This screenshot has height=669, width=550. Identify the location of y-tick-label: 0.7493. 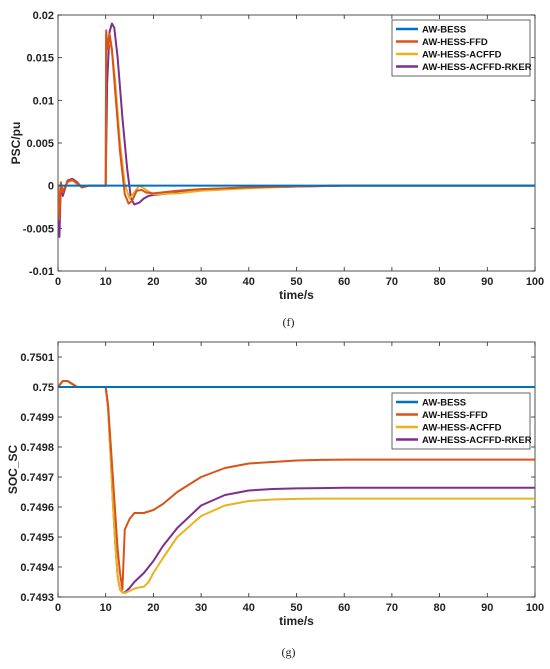
(37, 598).